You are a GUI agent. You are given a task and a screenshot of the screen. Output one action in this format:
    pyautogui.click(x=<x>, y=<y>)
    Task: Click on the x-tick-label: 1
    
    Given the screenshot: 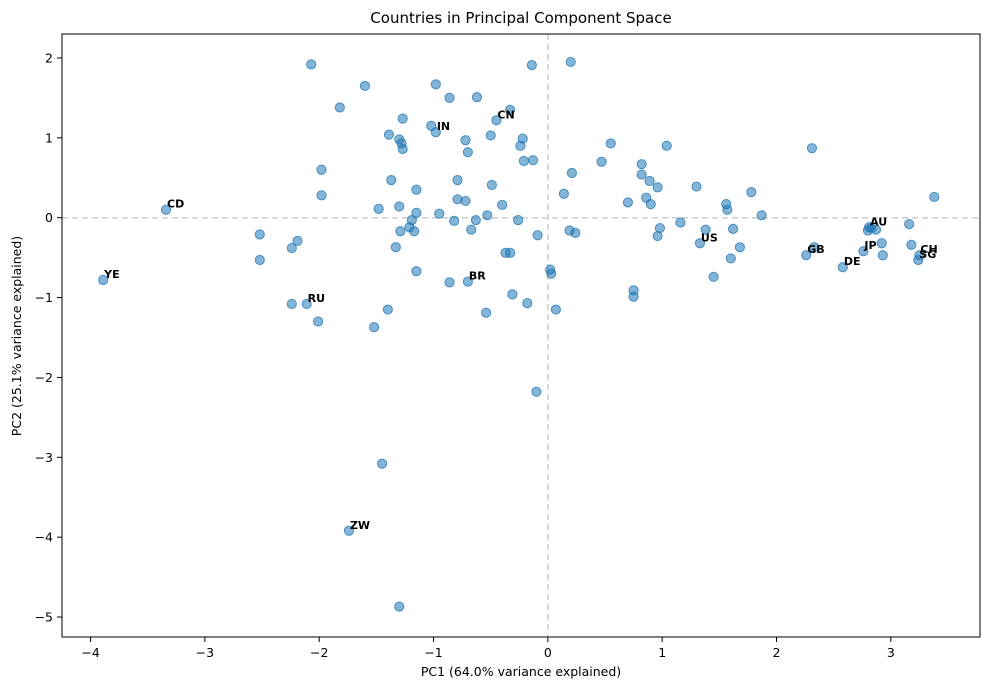 What is the action you would take?
    pyautogui.click(x=662, y=652)
    